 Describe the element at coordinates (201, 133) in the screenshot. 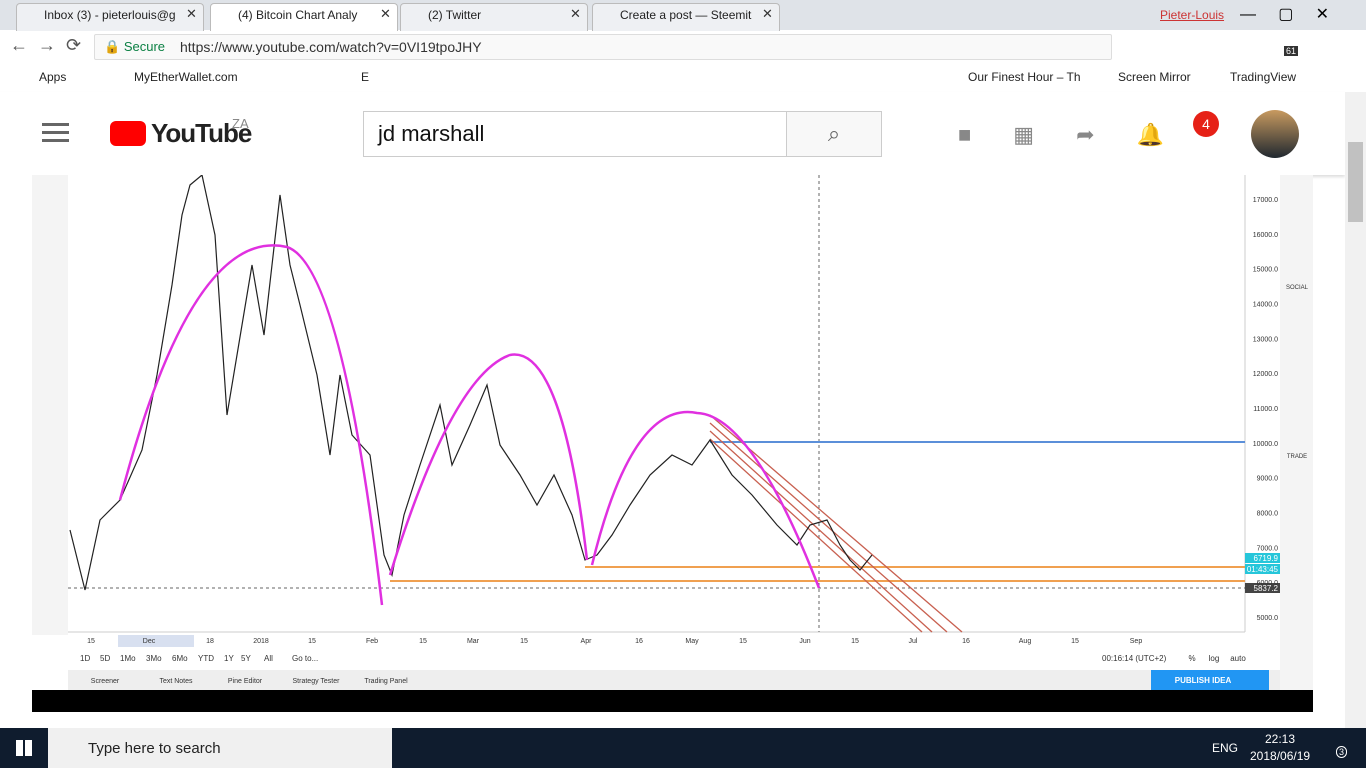

I see `youtube-logo: YouTube` at that location.